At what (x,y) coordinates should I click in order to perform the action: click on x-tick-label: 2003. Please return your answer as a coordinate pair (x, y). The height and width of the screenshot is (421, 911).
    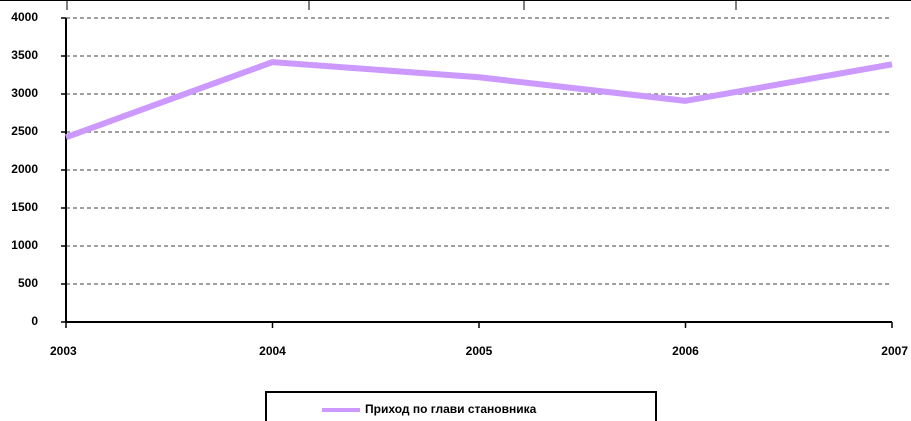
    Looking at the image, I should click on (63, 351).